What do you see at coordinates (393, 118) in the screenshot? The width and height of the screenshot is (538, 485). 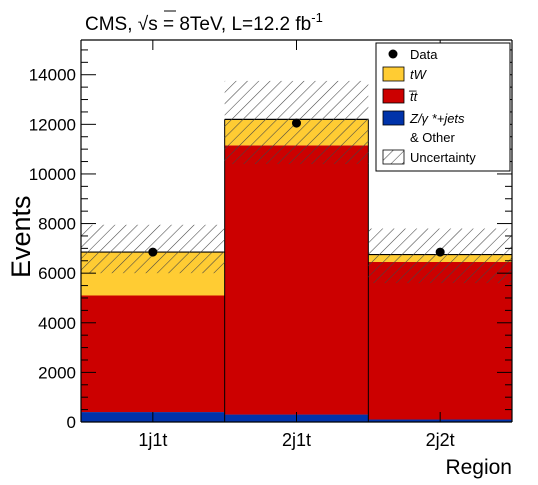 I see `legend-swatch-zjets` at bounding box center [393, 118].